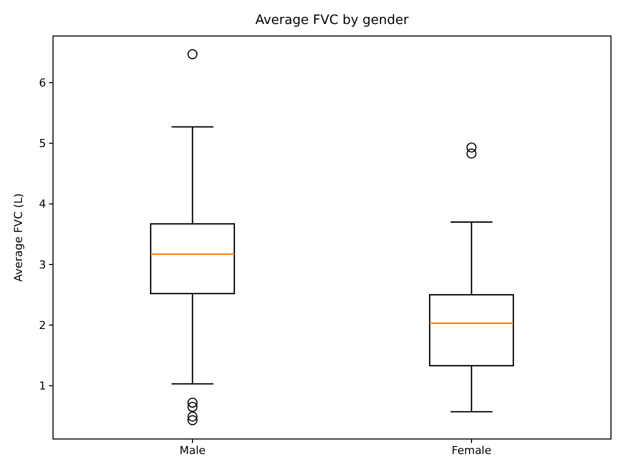 This screenshot has height=461, width=619. Describe the element at coordinates (42, 265) in the screenshot. I see `y-tick-label: 3` at that location.